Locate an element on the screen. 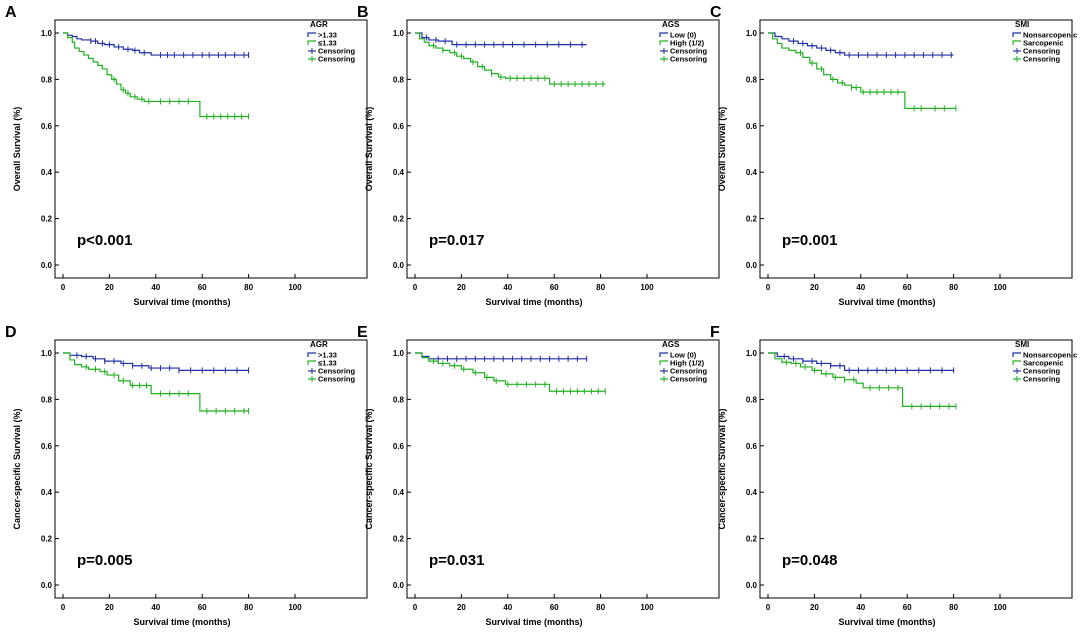  p-value-annotation: p=0.048 is located at coordinates (809, 560).